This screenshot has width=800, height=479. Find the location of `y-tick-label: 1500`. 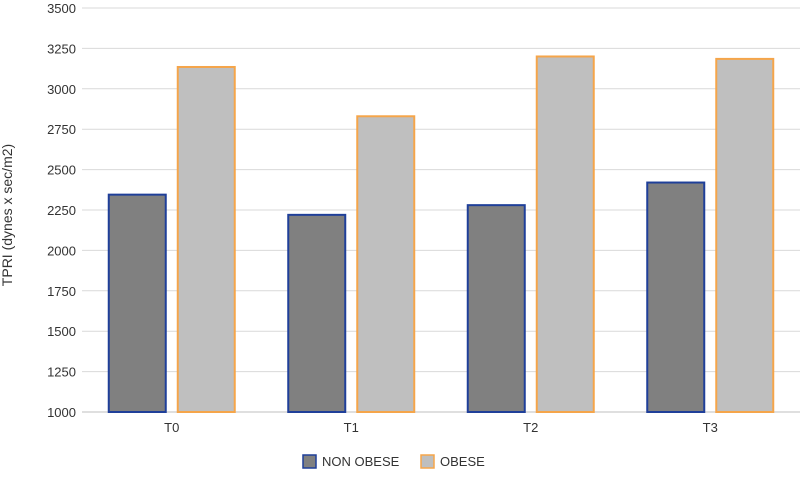

y-tick-label: 1500 is located at coordinates (61, 331).